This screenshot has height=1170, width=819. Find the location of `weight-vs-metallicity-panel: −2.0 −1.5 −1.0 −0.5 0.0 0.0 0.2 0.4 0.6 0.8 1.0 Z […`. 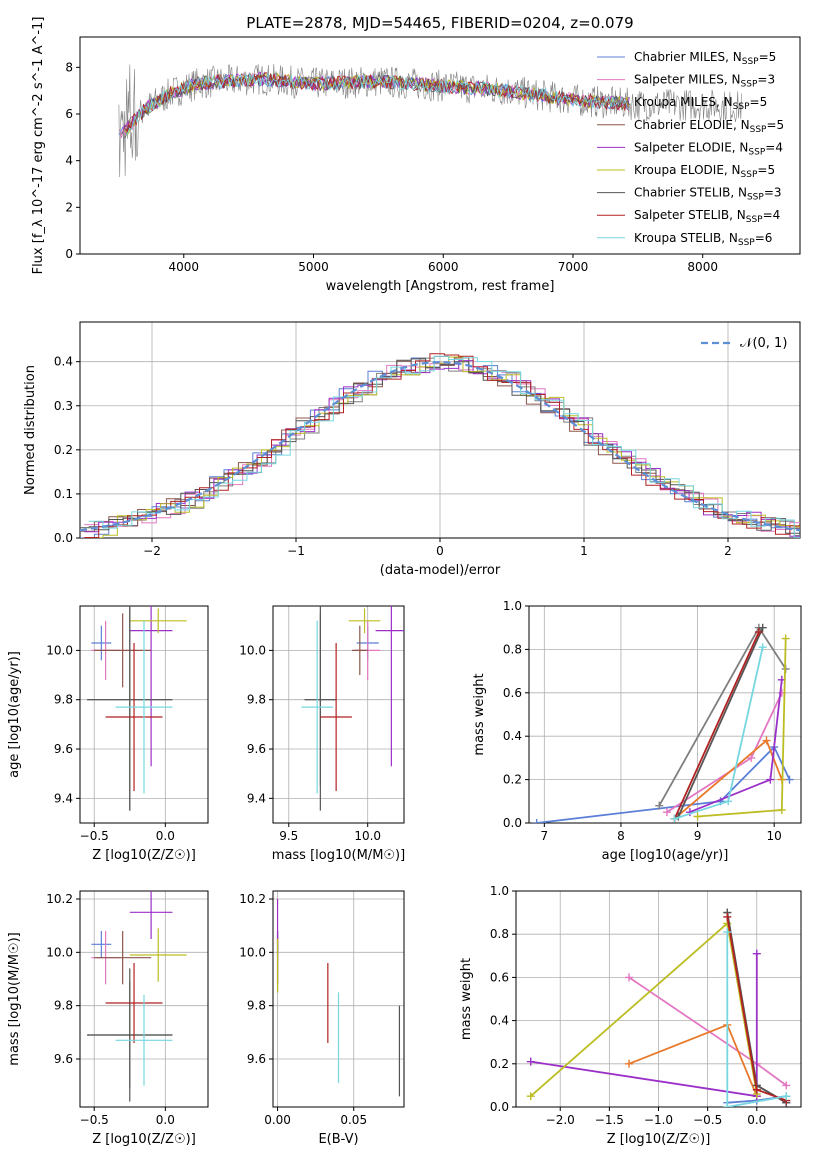

weight-vs-metallicity-panel: −2.0 −1.5 −1.0 −0.5 0.0 0.0 0.2 0.4 0.6 0.8 1.0 Z [… is located at coordinates (630, 1015).